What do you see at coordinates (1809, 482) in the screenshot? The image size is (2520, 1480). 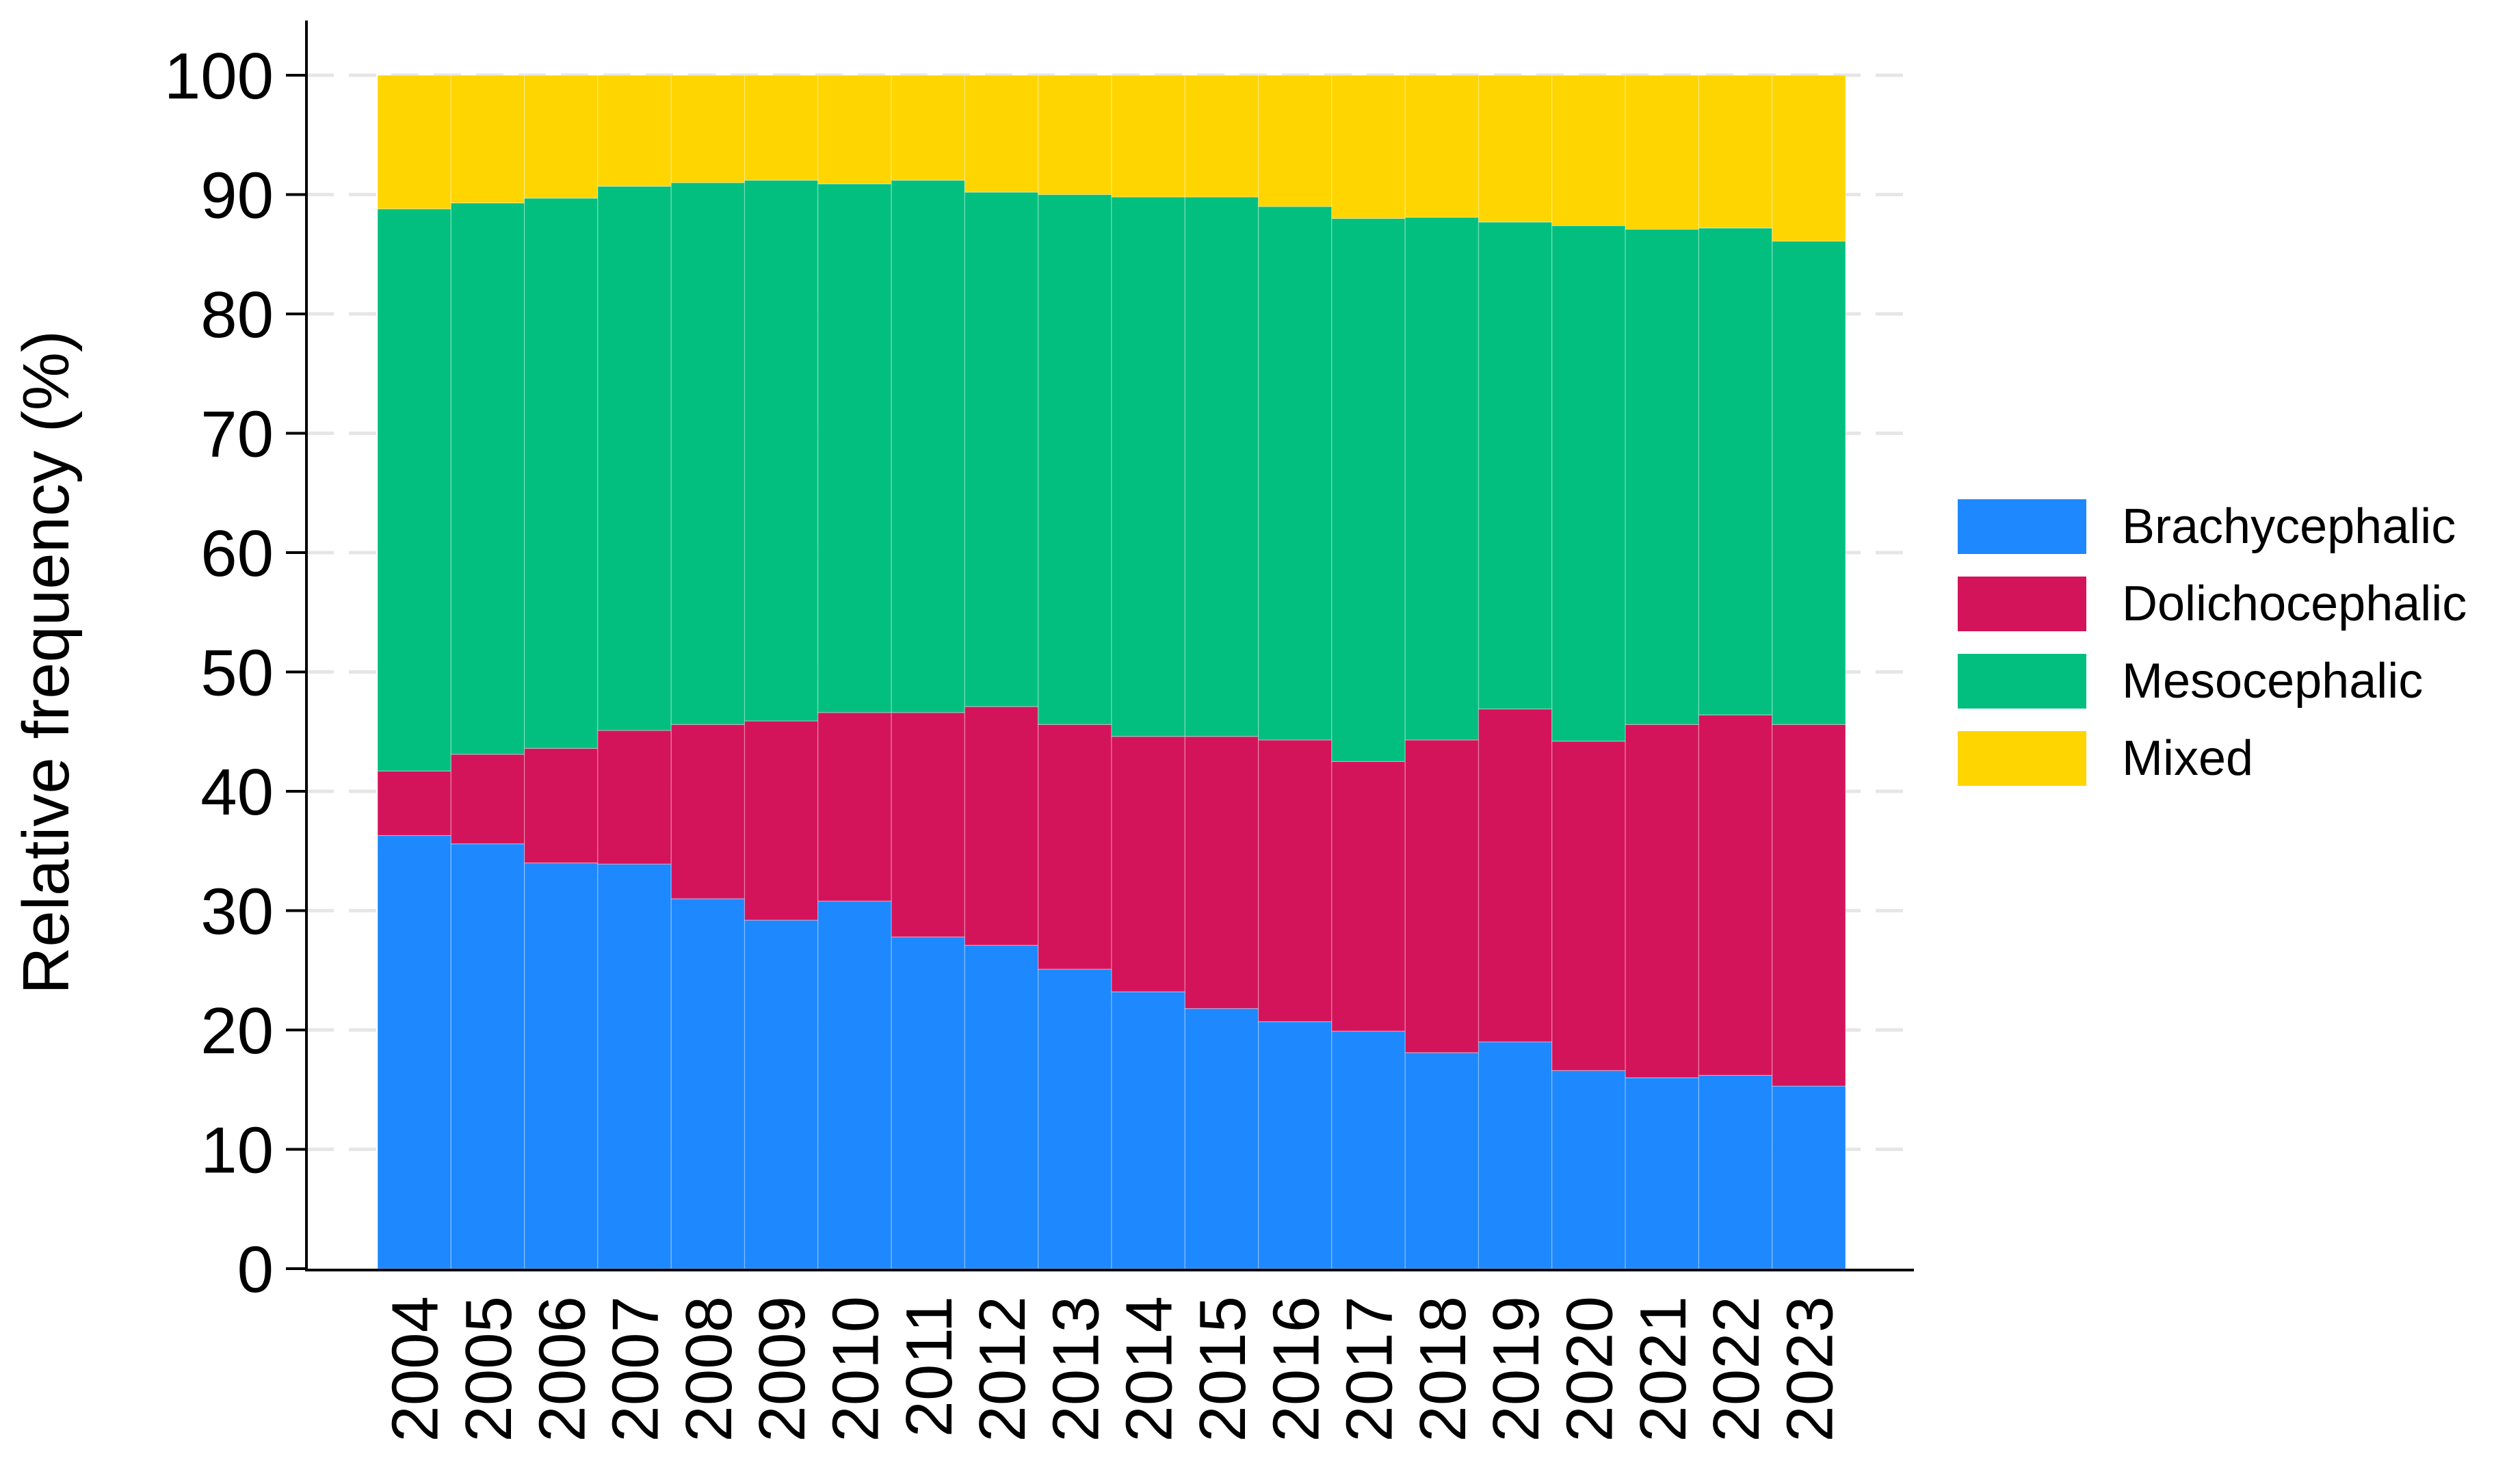 I see `bar-segment-mesocephalic-2023` at bounding box center [1809, 482].